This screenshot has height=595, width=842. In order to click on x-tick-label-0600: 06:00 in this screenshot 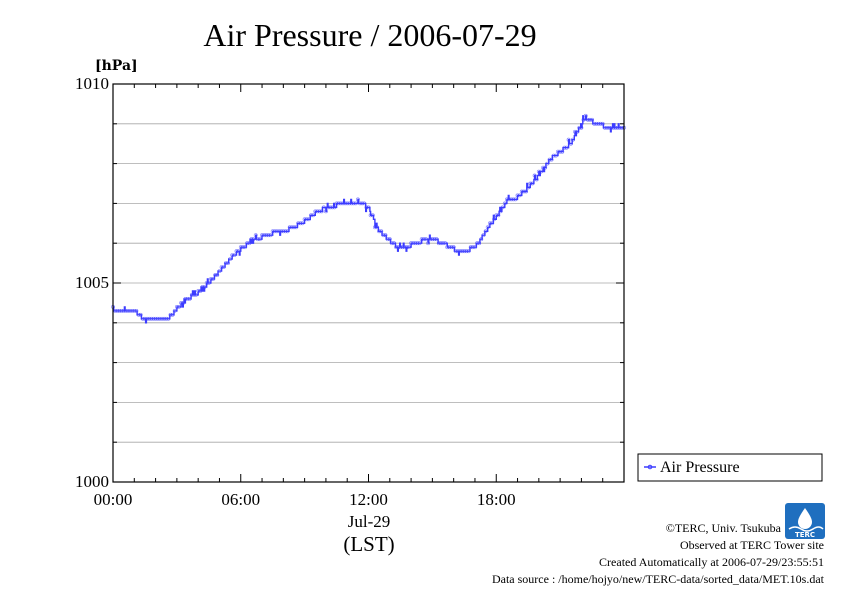, I will do `click(240, 499)`.